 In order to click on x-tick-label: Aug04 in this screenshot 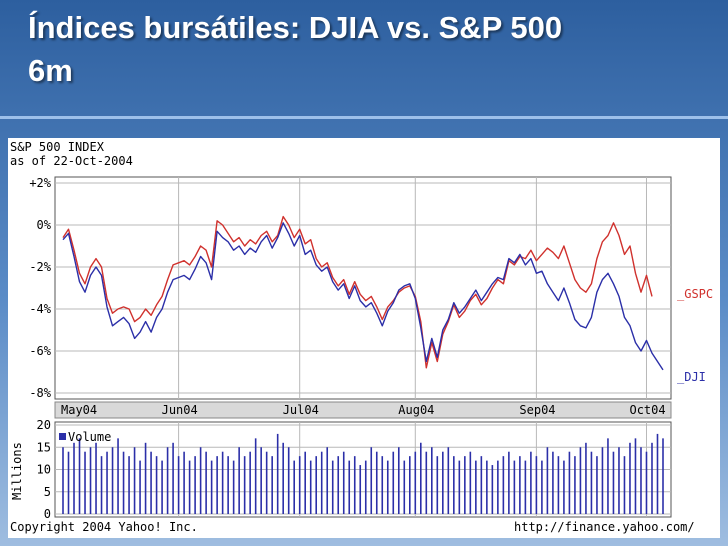, I will do `click(416, 410)`.